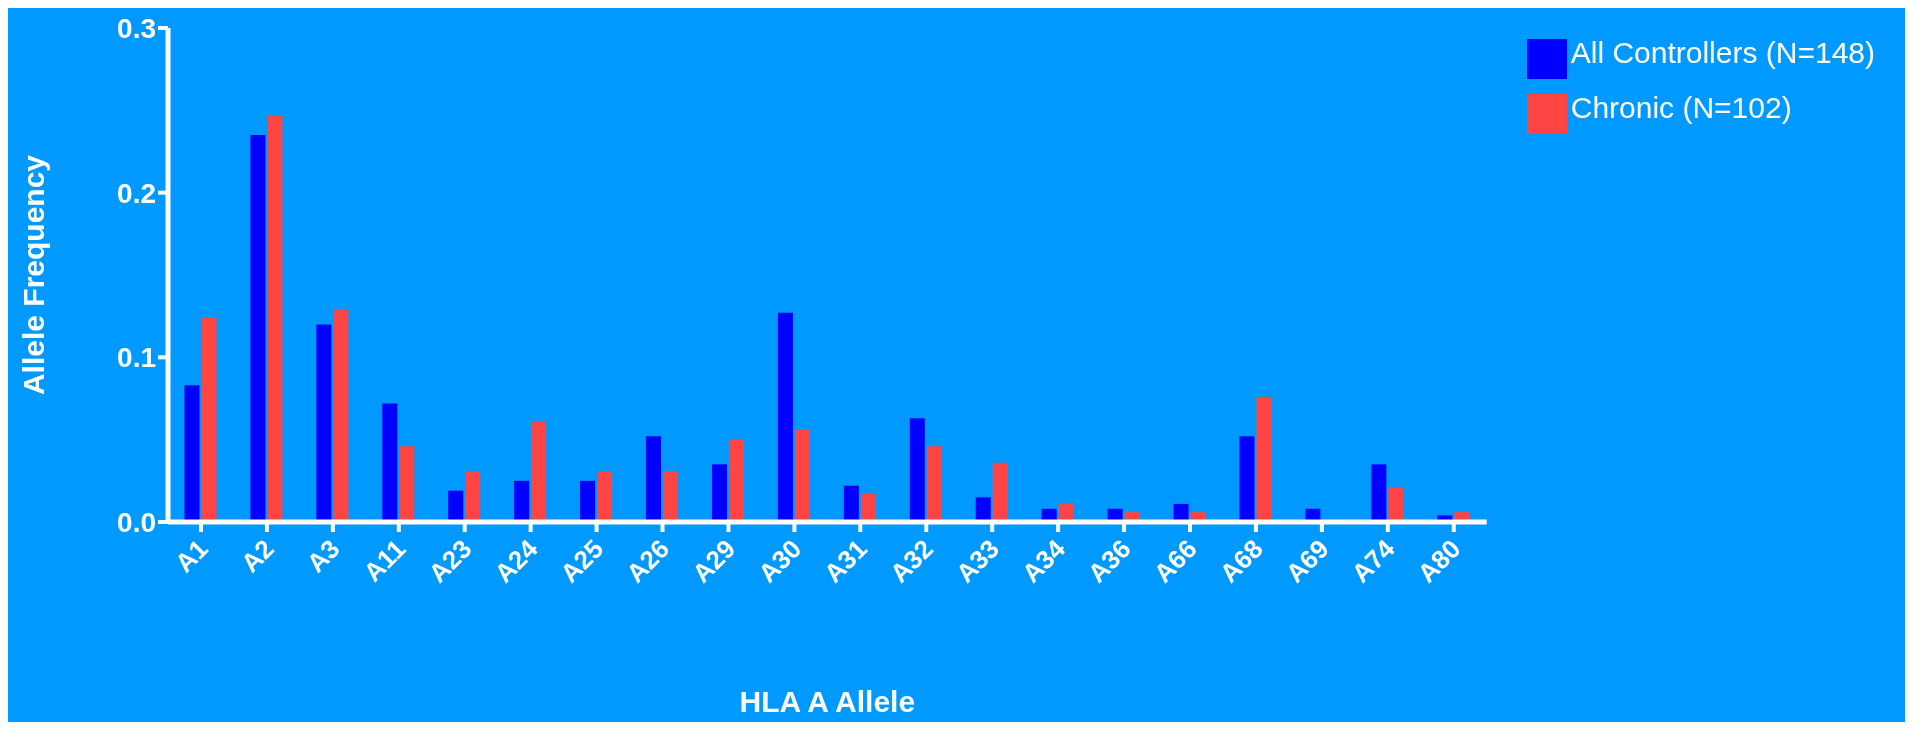 This screenshot has height=730, width=1913. Describe the element at coordinates (516, 561) in the screenshot. I see `x-tick-label: A24` at that location.